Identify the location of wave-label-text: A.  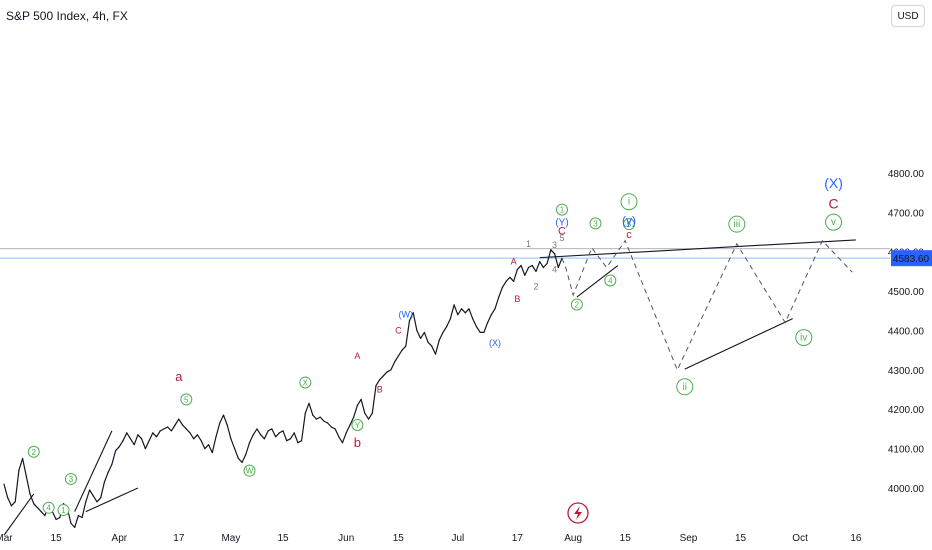
(514, 262).